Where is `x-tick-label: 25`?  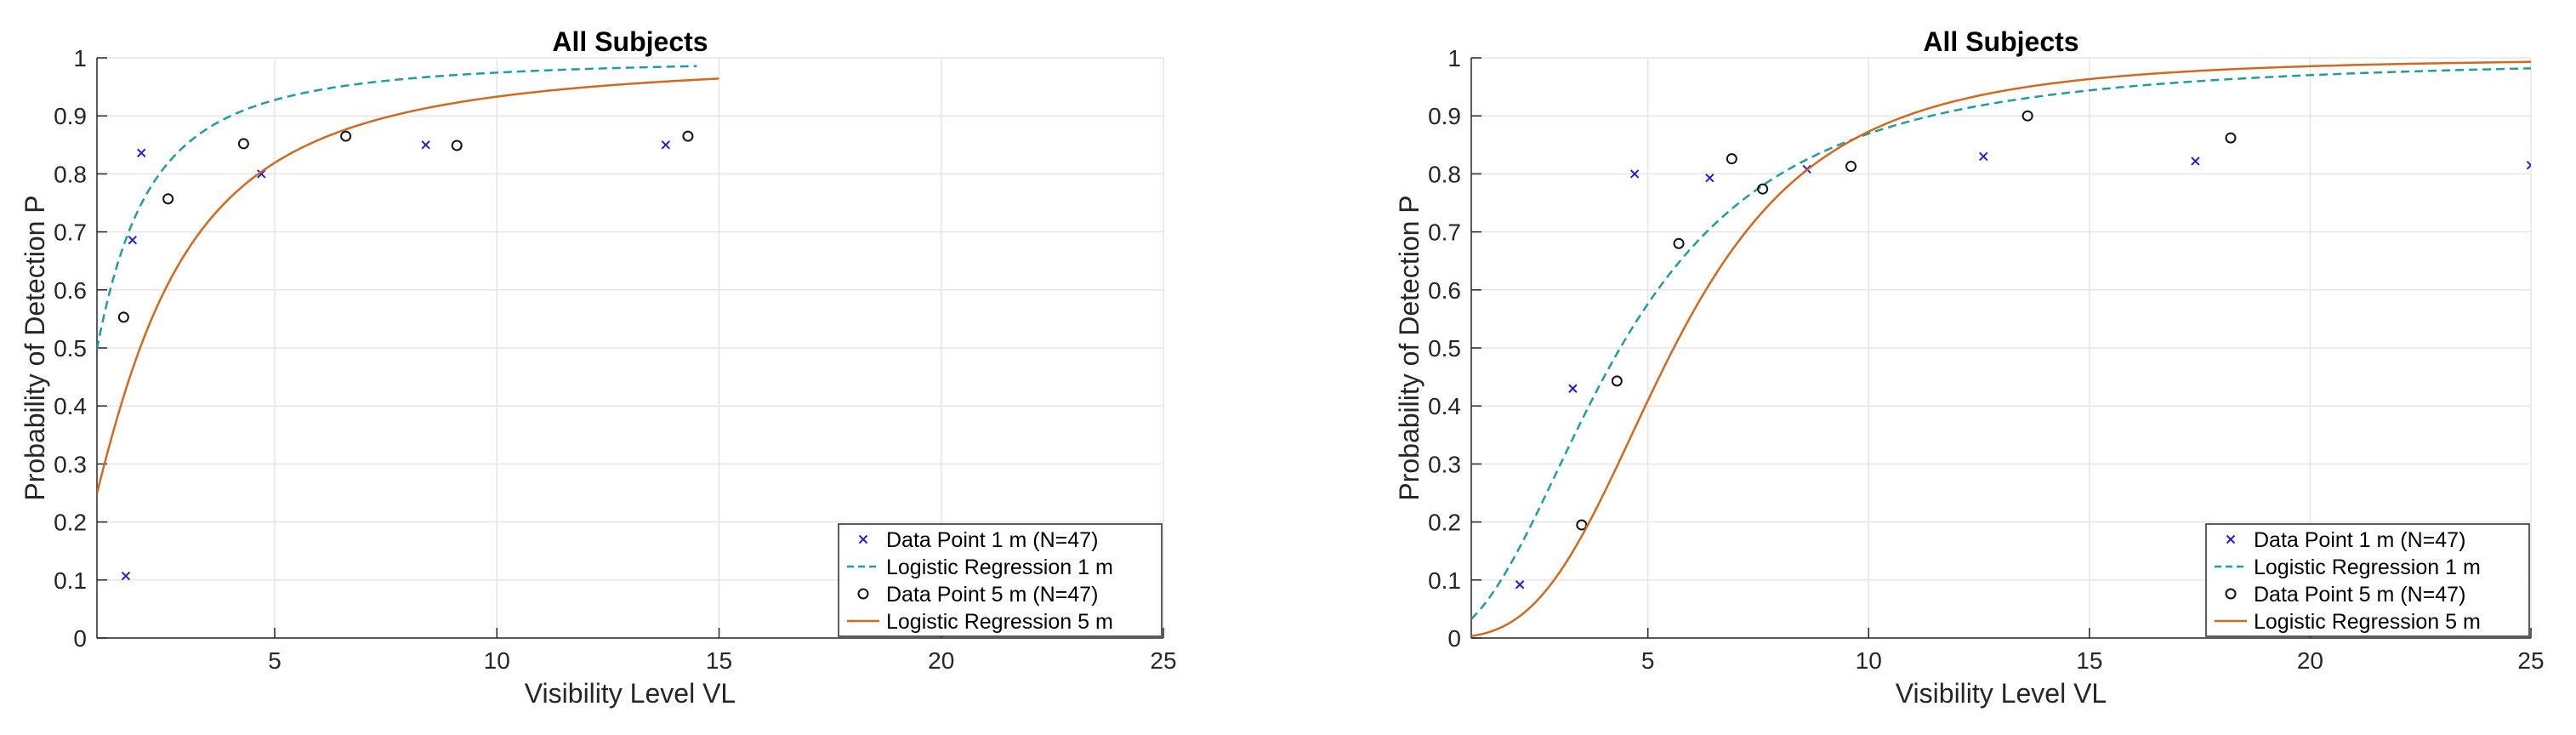 x-tick-label: 25 is located at coordinates (1163, 661).